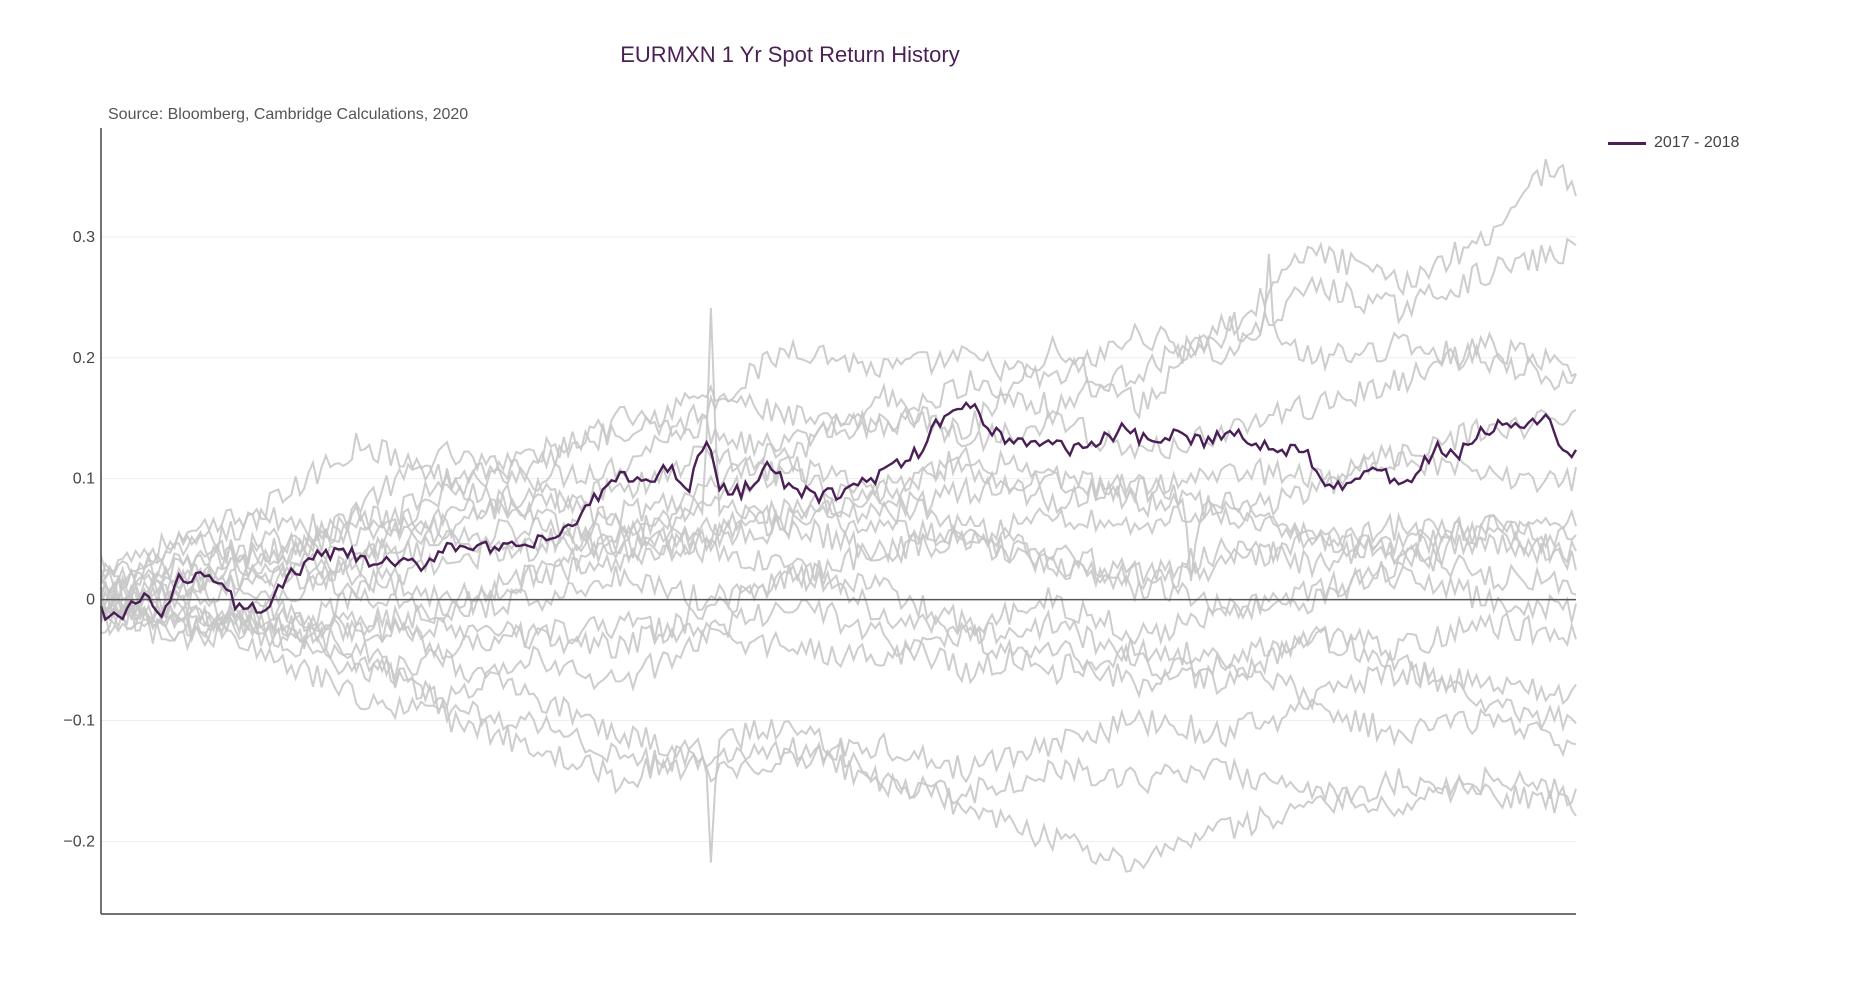  What do you see at coordinates (1697, 142) in the screenshot?
I see `legend-item-2017-2018: 2017 - 2018` at bounding box center [1697, 142].